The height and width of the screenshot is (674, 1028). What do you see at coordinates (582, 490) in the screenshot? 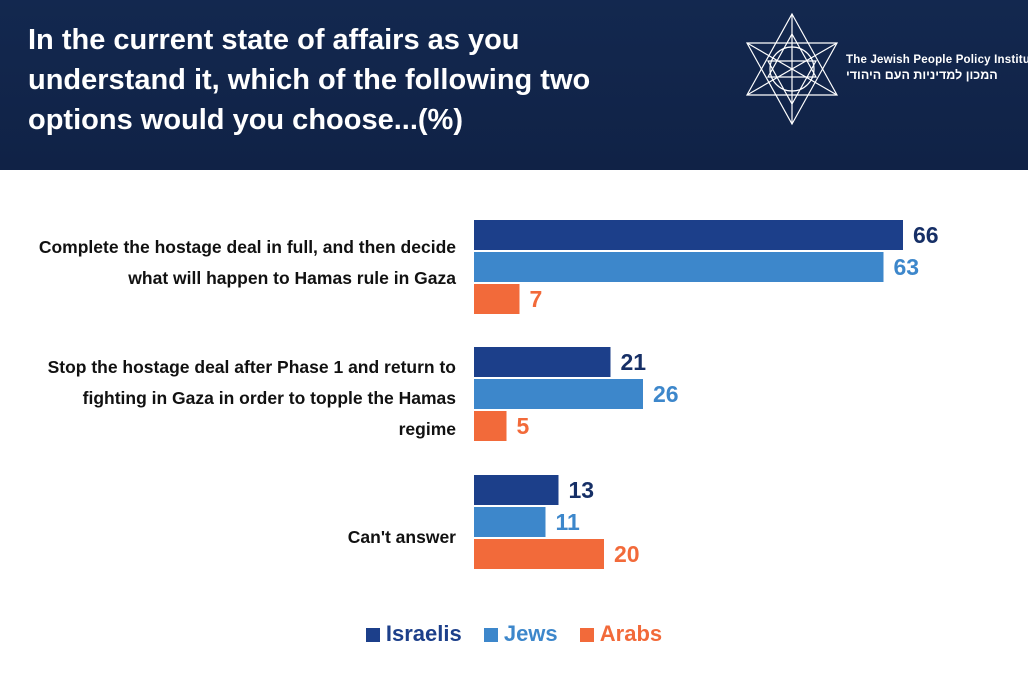
I see `data-label-israelis-cat3: 13` at bounding box center [582, 490].